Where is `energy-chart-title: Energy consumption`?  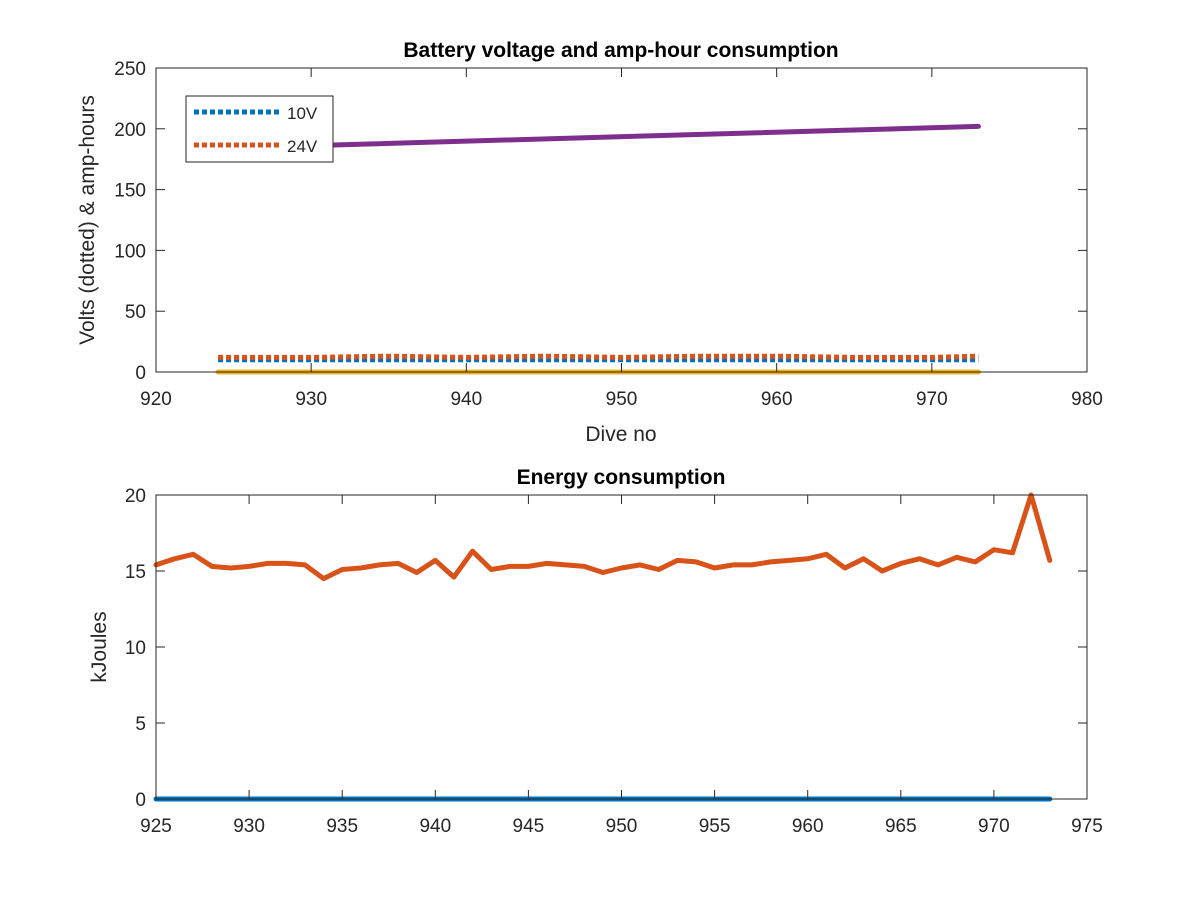
energy-chart-title: Energy consumption is located at coordinates (621, 477).